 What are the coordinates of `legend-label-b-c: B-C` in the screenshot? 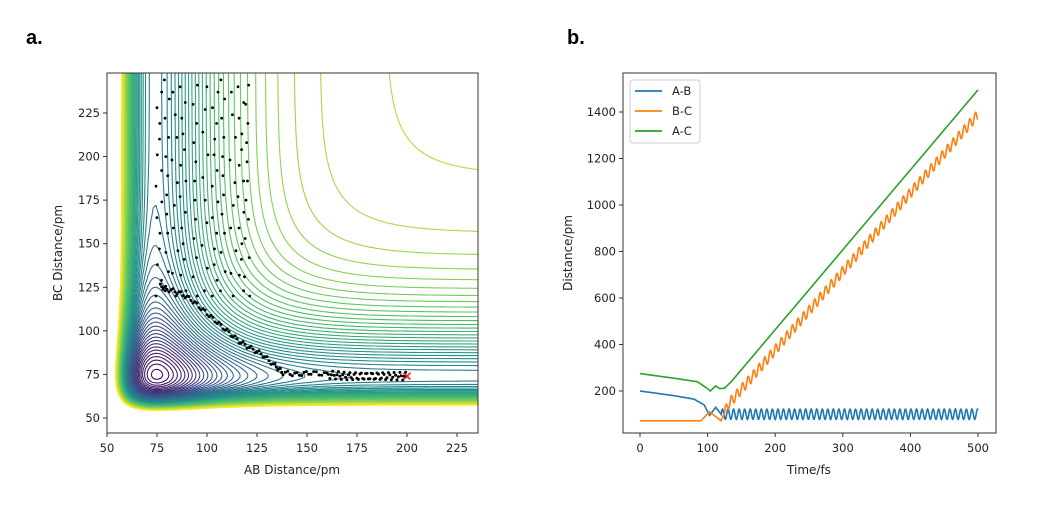 It's located at (682, 111).